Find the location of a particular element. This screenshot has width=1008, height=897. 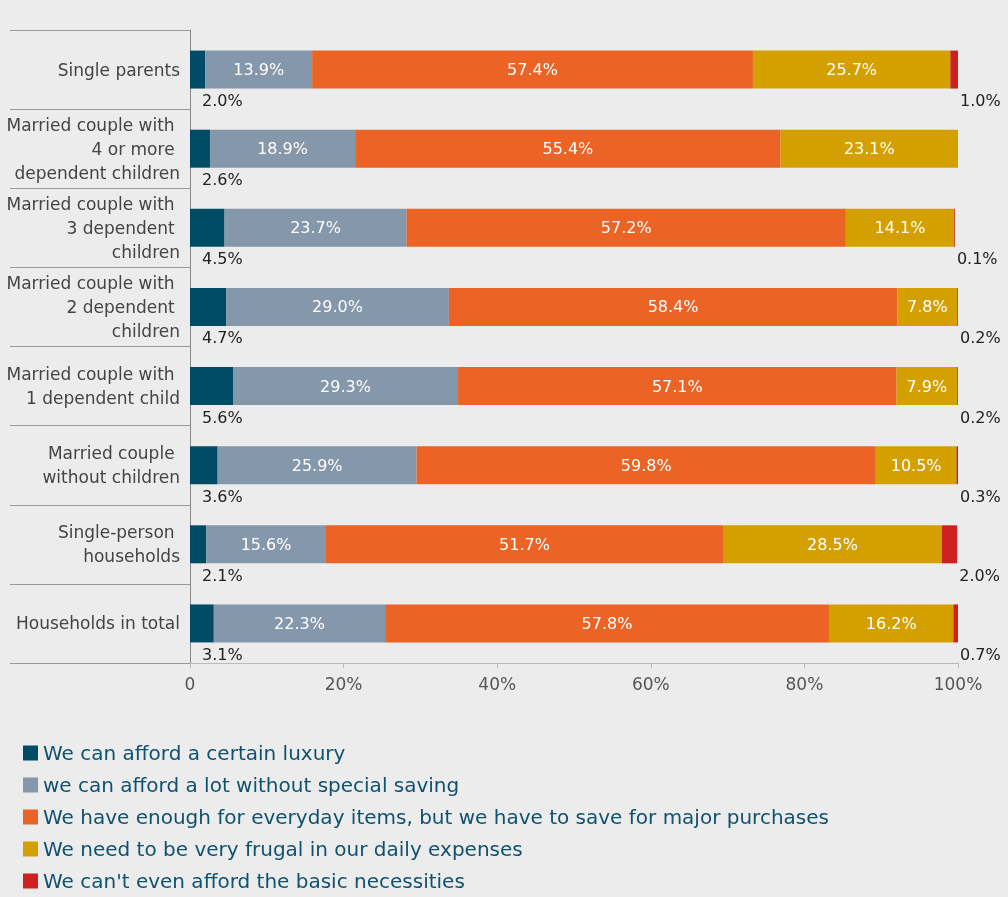

data-label: 7.8% is located at coordinates (927, 307).